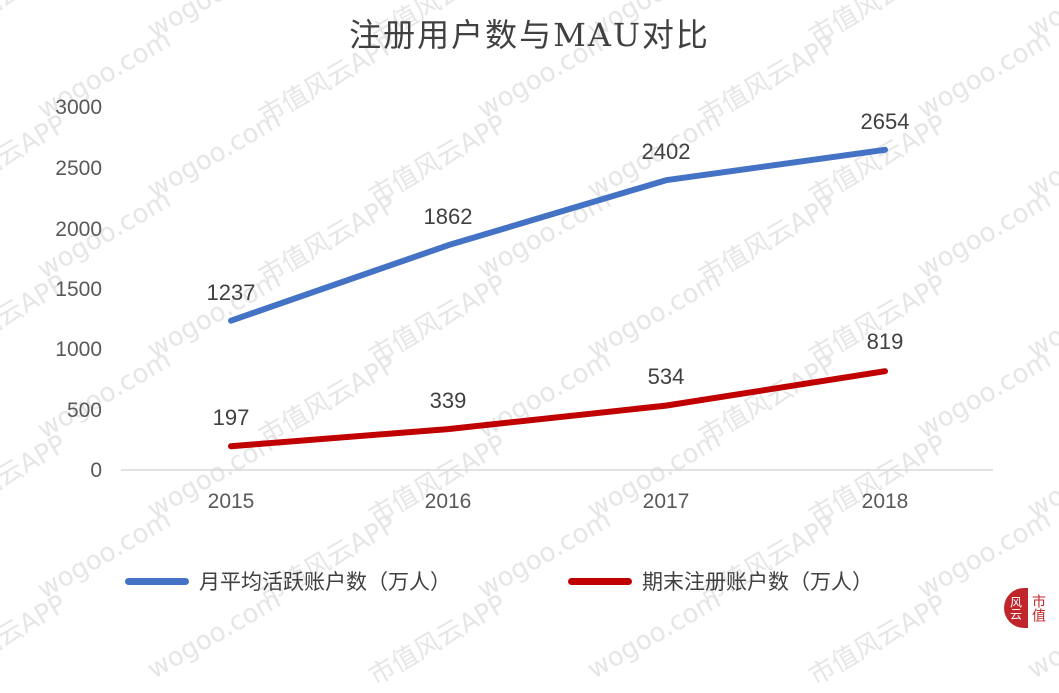 The height and width of the screenshot is (693, 1059). What do you see at coordinates (78, 229) in the screenshot?
I see `y-tick-label: 2000` at bounding box center [78, 229].